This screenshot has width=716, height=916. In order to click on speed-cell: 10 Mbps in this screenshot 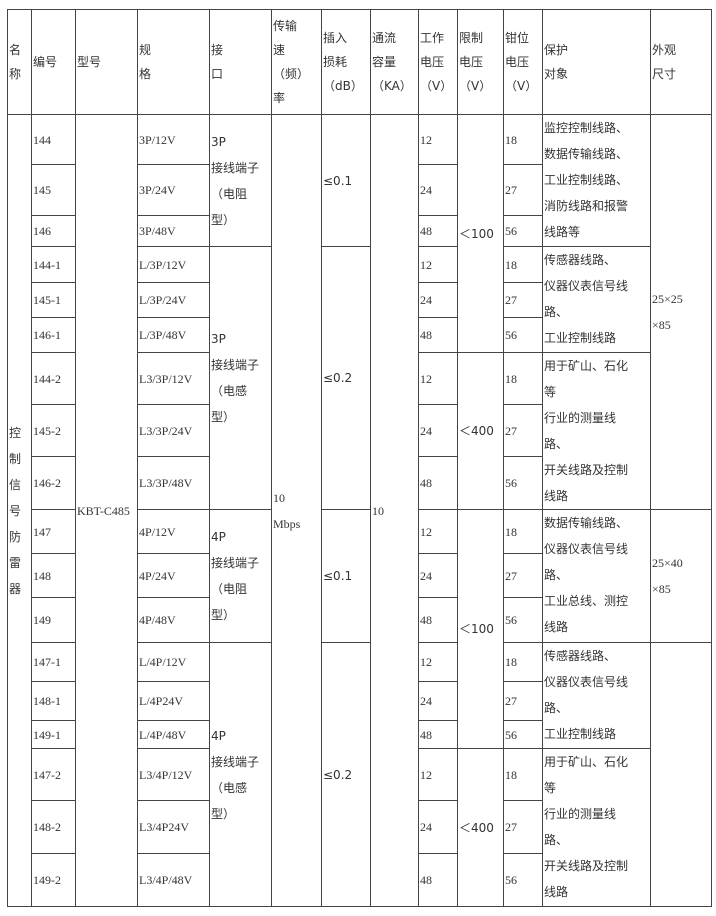, I will do `click(296, 510)`.